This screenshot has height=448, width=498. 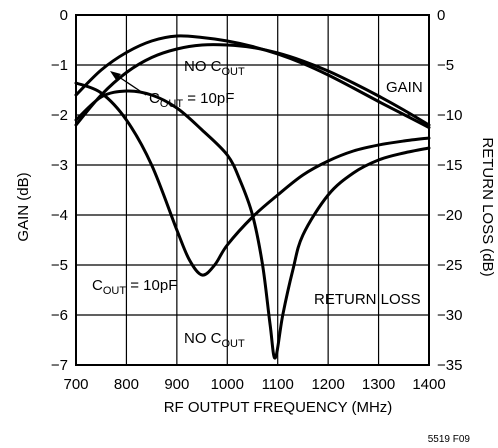 What do you see at coordinates (449, 365) in the screenshot?
I see `y-right-tick-label: −35` at bounding box center [449, 365].